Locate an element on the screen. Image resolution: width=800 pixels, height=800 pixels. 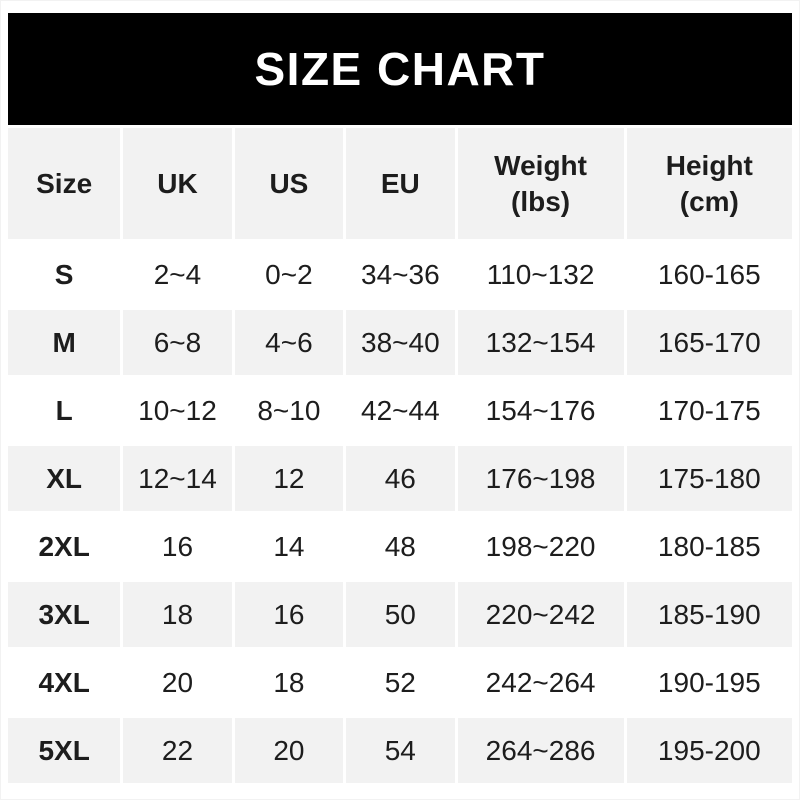
cell-weight: 220~242 is located at coordinates (540, 614).